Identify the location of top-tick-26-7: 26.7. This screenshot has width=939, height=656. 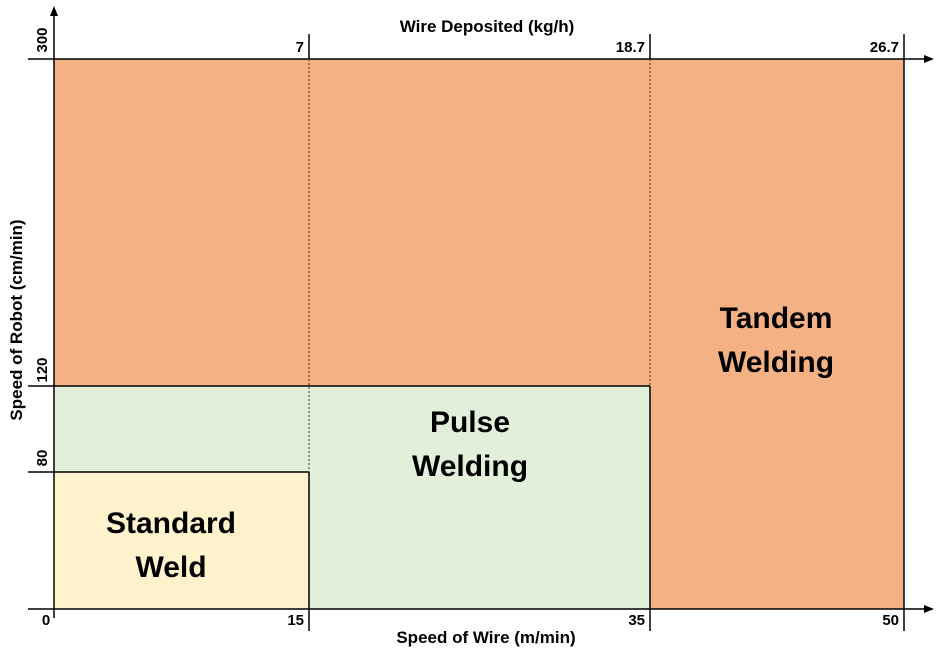
(884, 47).